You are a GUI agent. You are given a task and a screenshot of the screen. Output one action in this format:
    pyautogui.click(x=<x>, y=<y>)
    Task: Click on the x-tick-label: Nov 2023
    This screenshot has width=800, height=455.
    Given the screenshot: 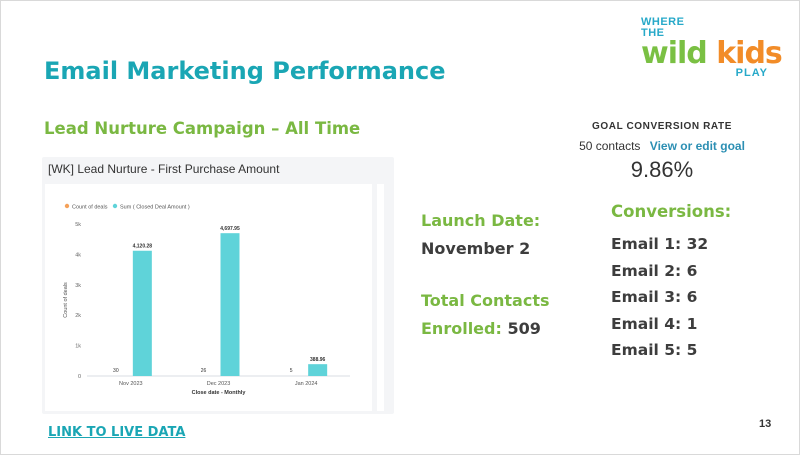 What is the action you would take?
    pyautogui.click(x=131, y=384)
    